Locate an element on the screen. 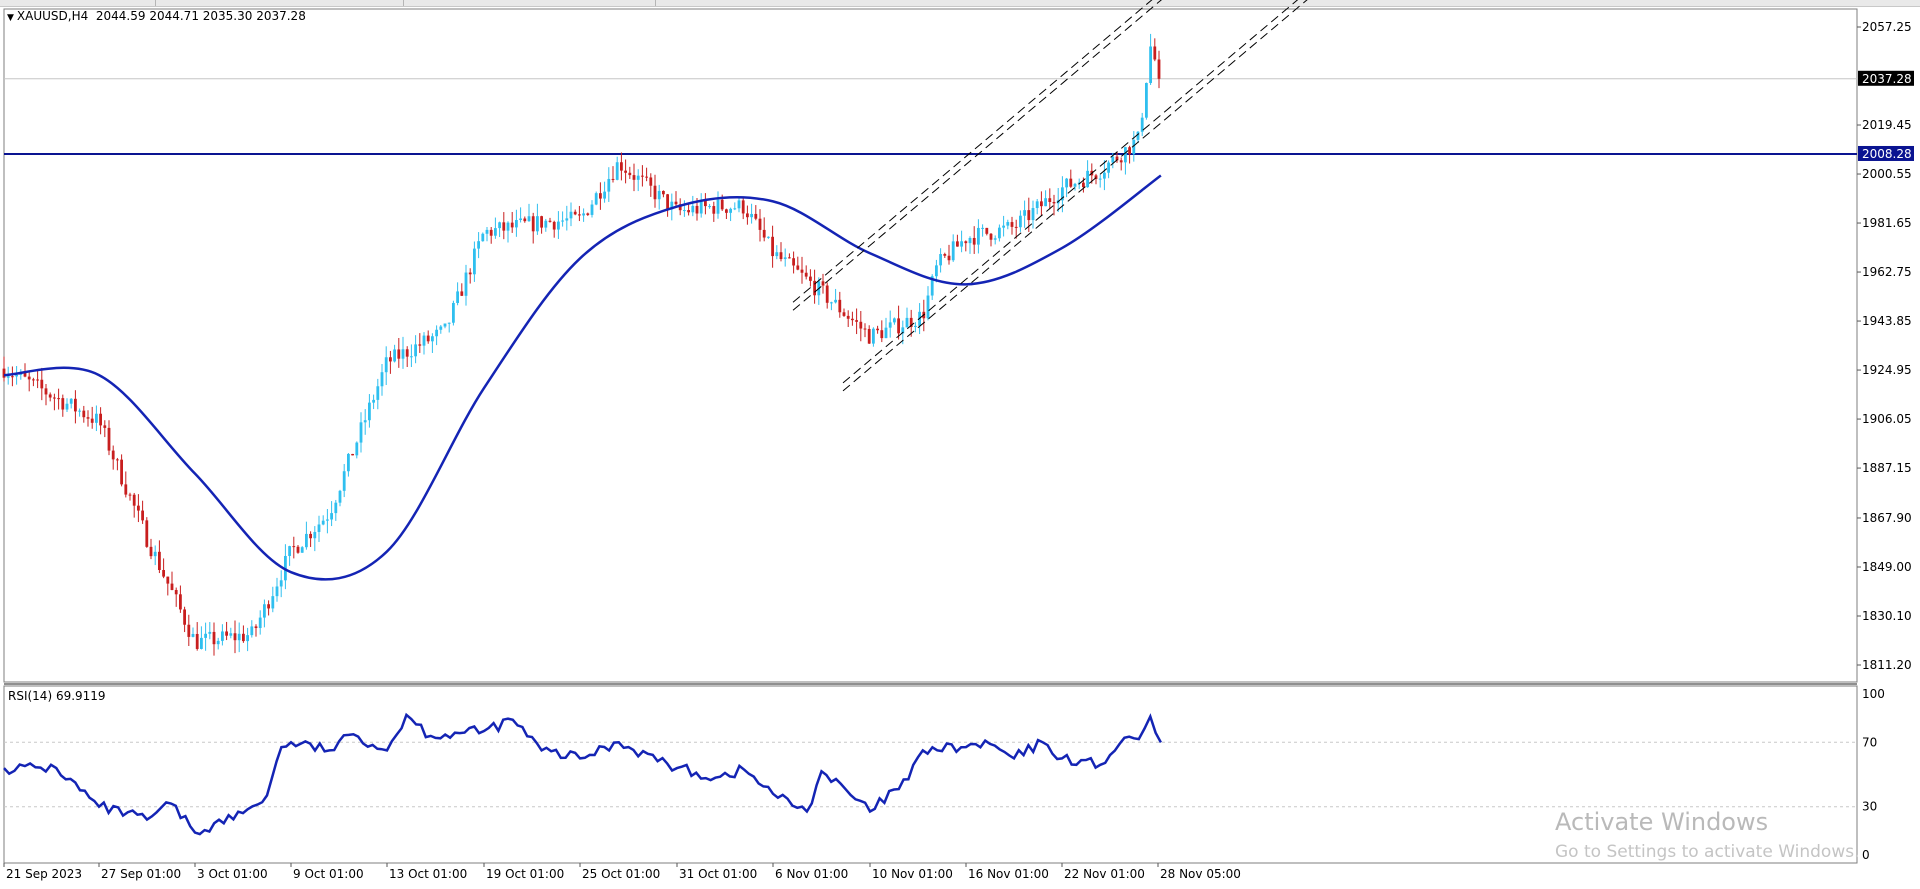  time-axis-label: 9 Oct 01:00 is located at coordinates (328, 874).